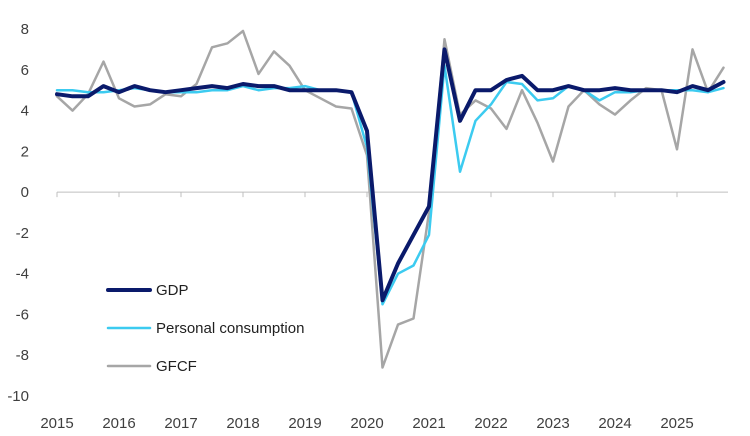 The image size is (750, 436). What do you see at coordinates (176, 366) in the screenshot?
I see `legend-label: GFCF` at bounding box center [176, 366].